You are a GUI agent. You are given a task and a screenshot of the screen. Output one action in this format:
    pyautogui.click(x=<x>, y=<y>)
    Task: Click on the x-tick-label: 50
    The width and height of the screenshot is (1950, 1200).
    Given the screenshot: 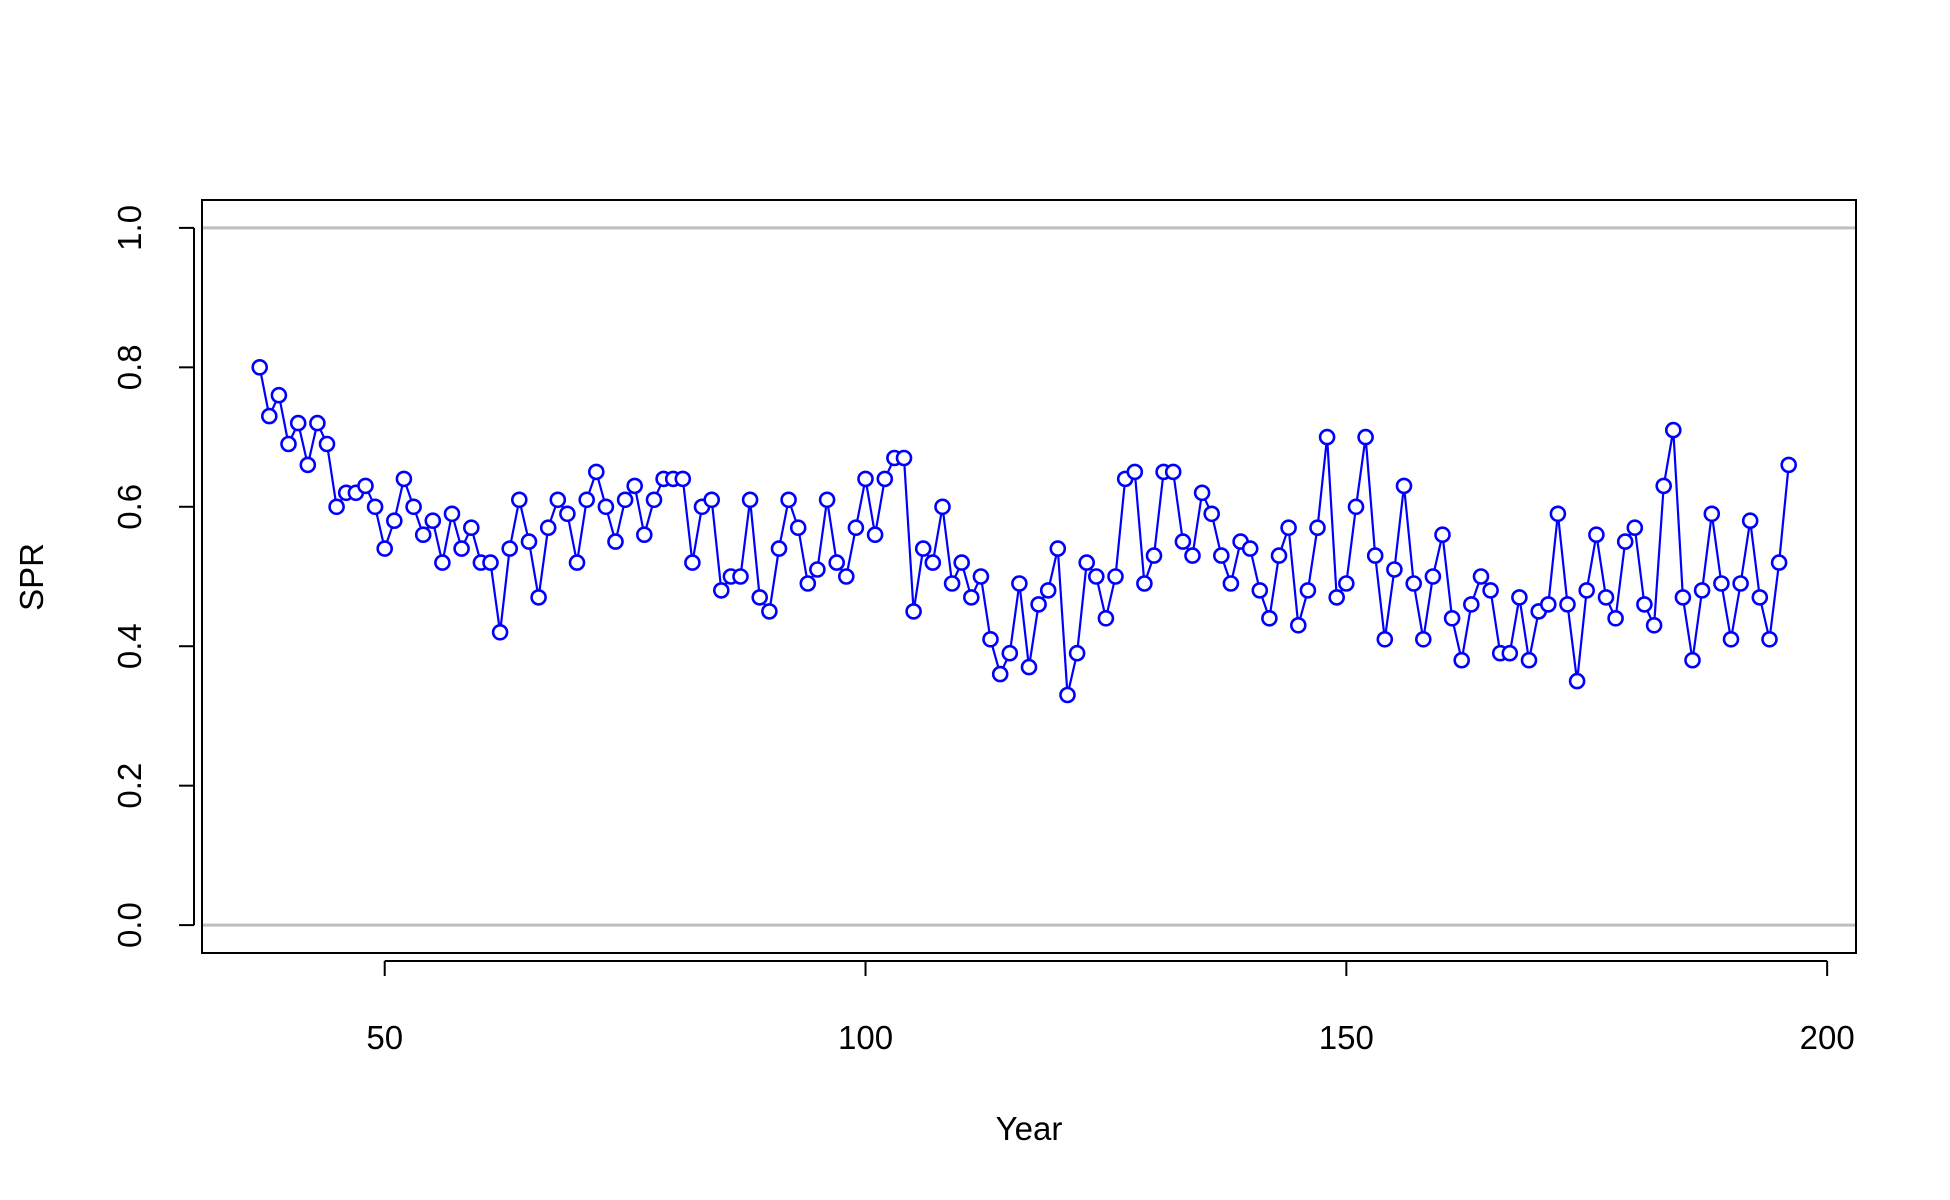 What is the action you would take?
    pyautogui.click(x=384, y=1037)
    